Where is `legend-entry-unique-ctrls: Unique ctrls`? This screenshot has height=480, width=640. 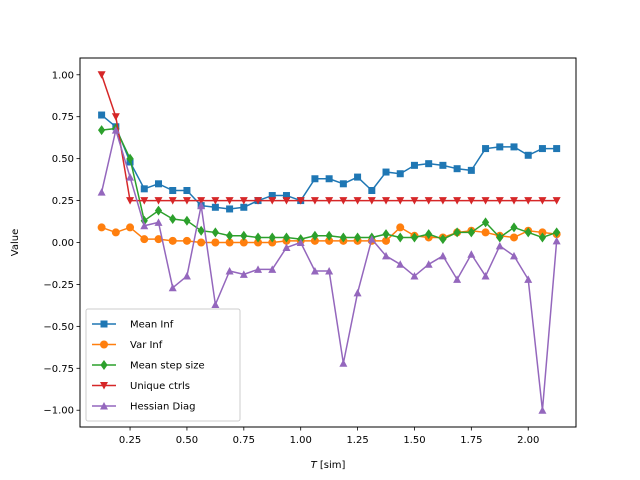 legend-entry-unique-ctrls: Unique ctrls is located at coordinates (141, 386).